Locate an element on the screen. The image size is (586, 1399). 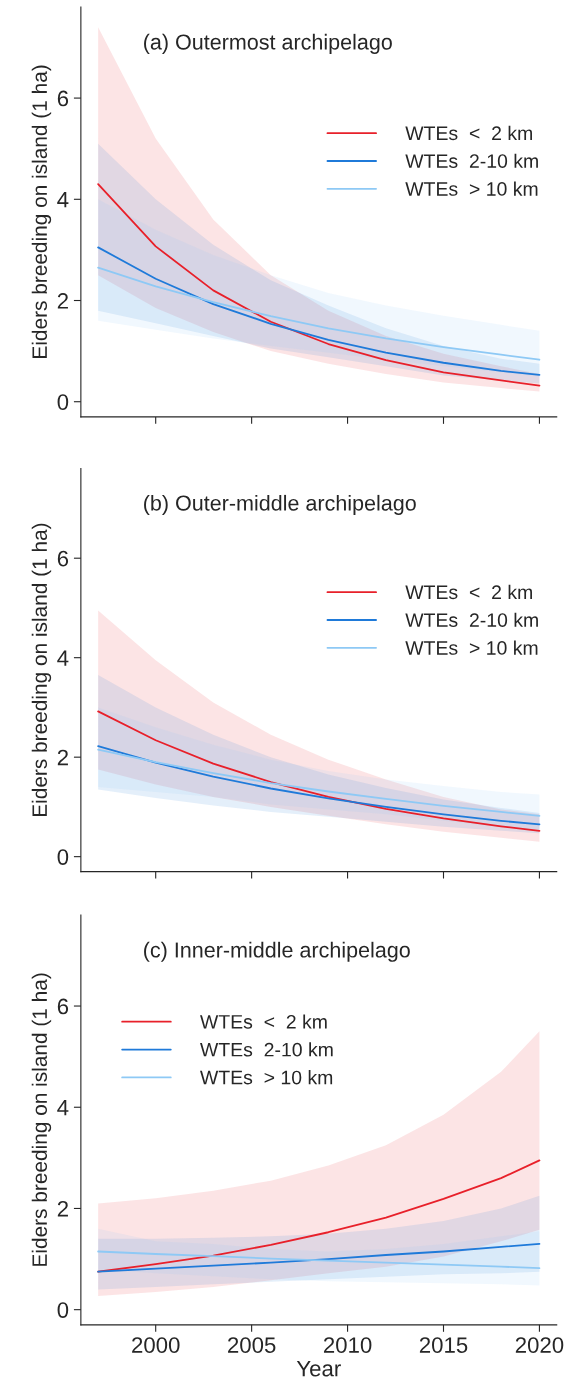
x-axis-title: Year is located at coordinates (318, 1368).